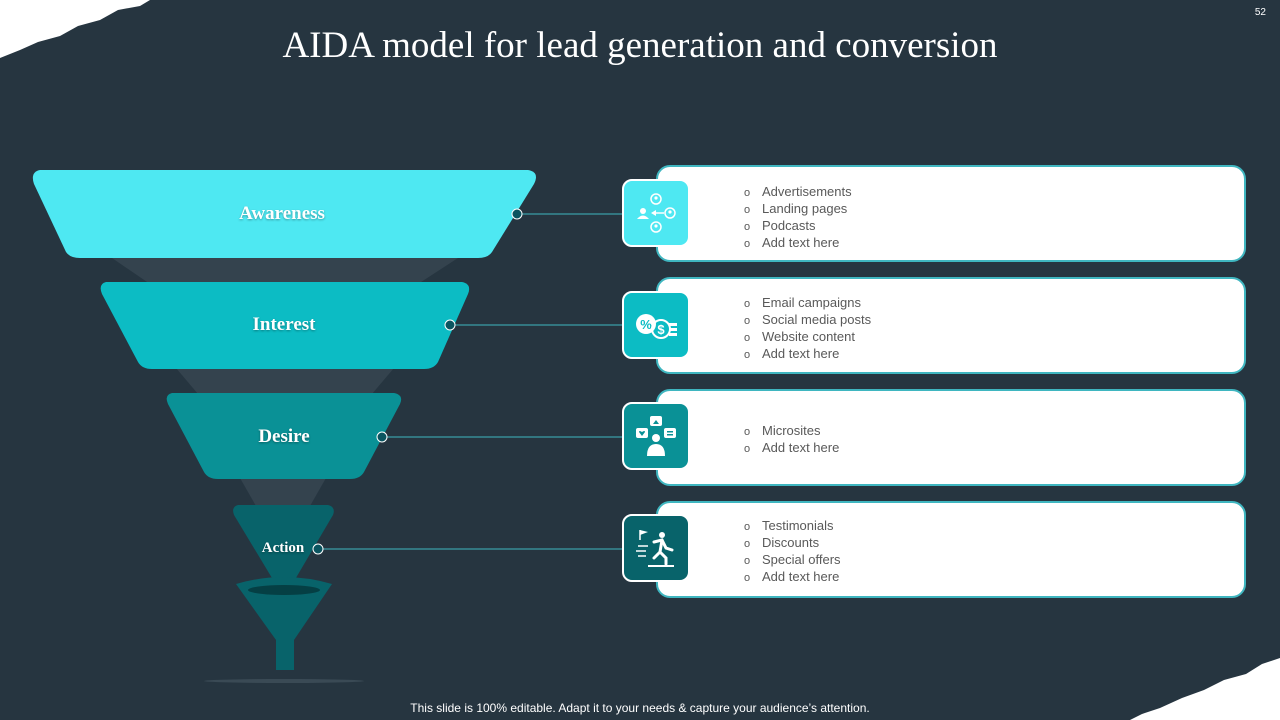  What do you see at coordinates (798, 191) in the screenshot?
I see `list-item: o Advertisements` at bounding box center [798, 191].